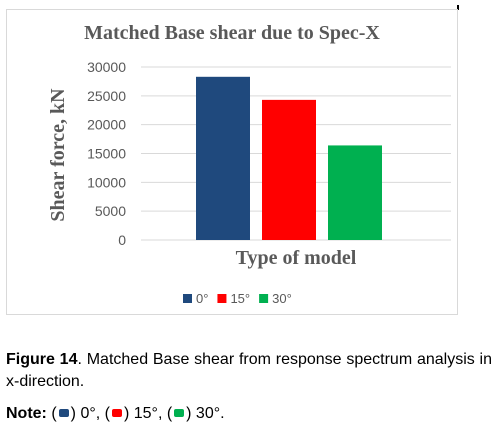  What do you see at coordinates (106, 125) in the screenshot?
I see `y-tick-label-4: 20000` at bounding box center [106, 125].